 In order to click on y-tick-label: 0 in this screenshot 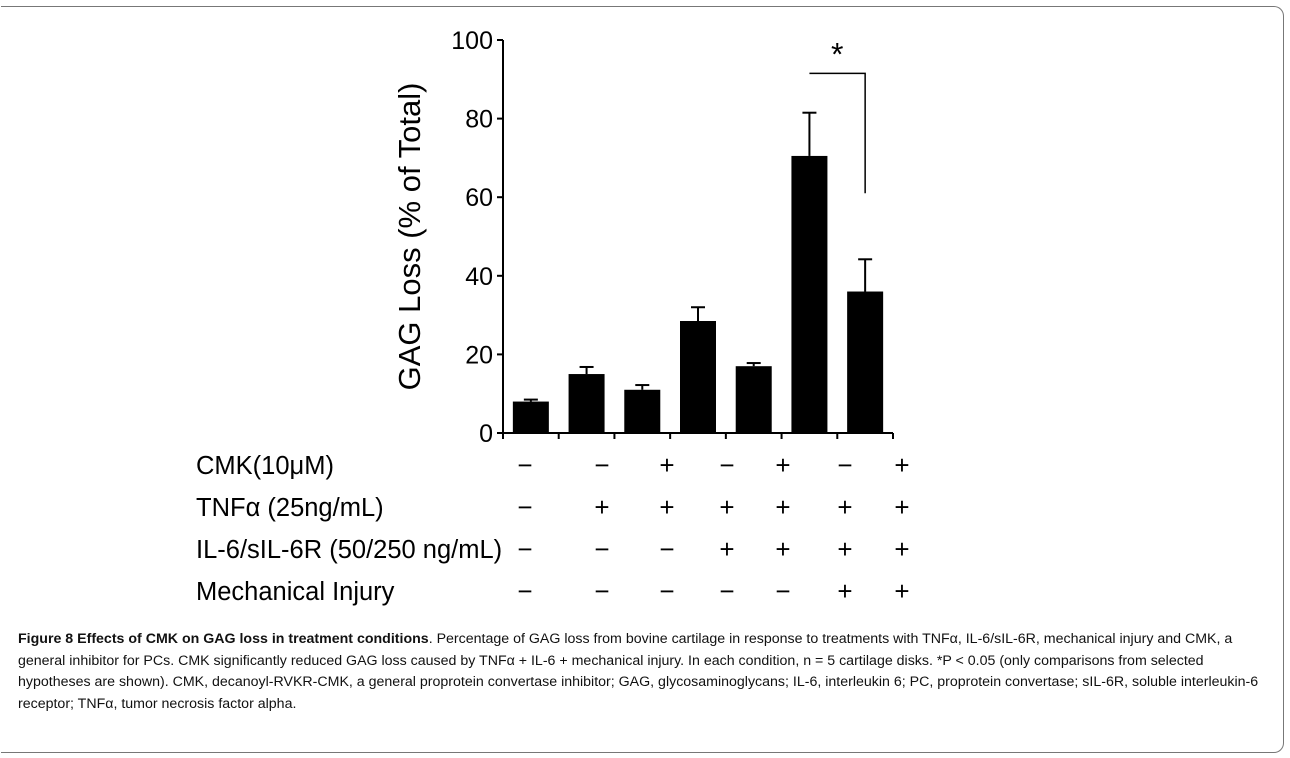, I will do `click(486, 434)`.